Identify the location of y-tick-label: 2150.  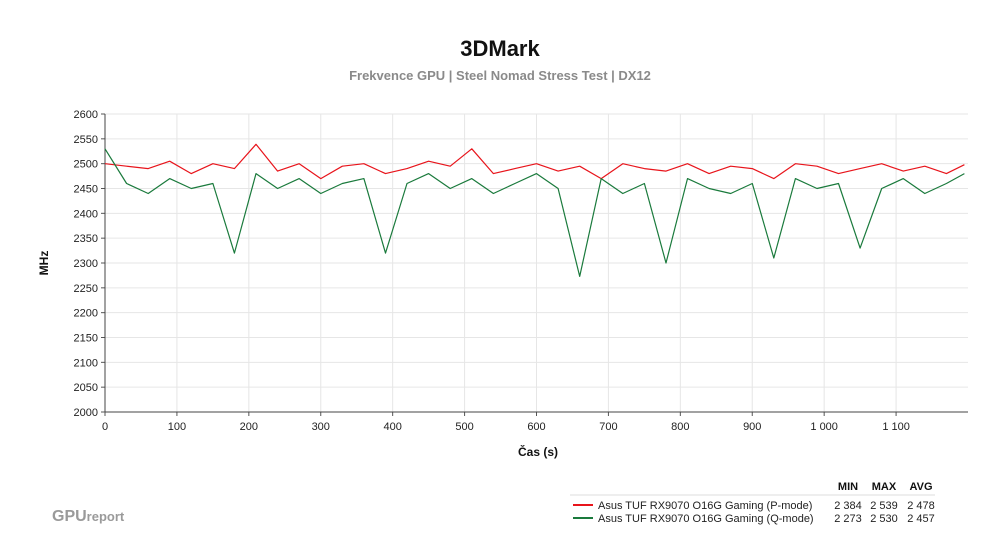
(86, 339).